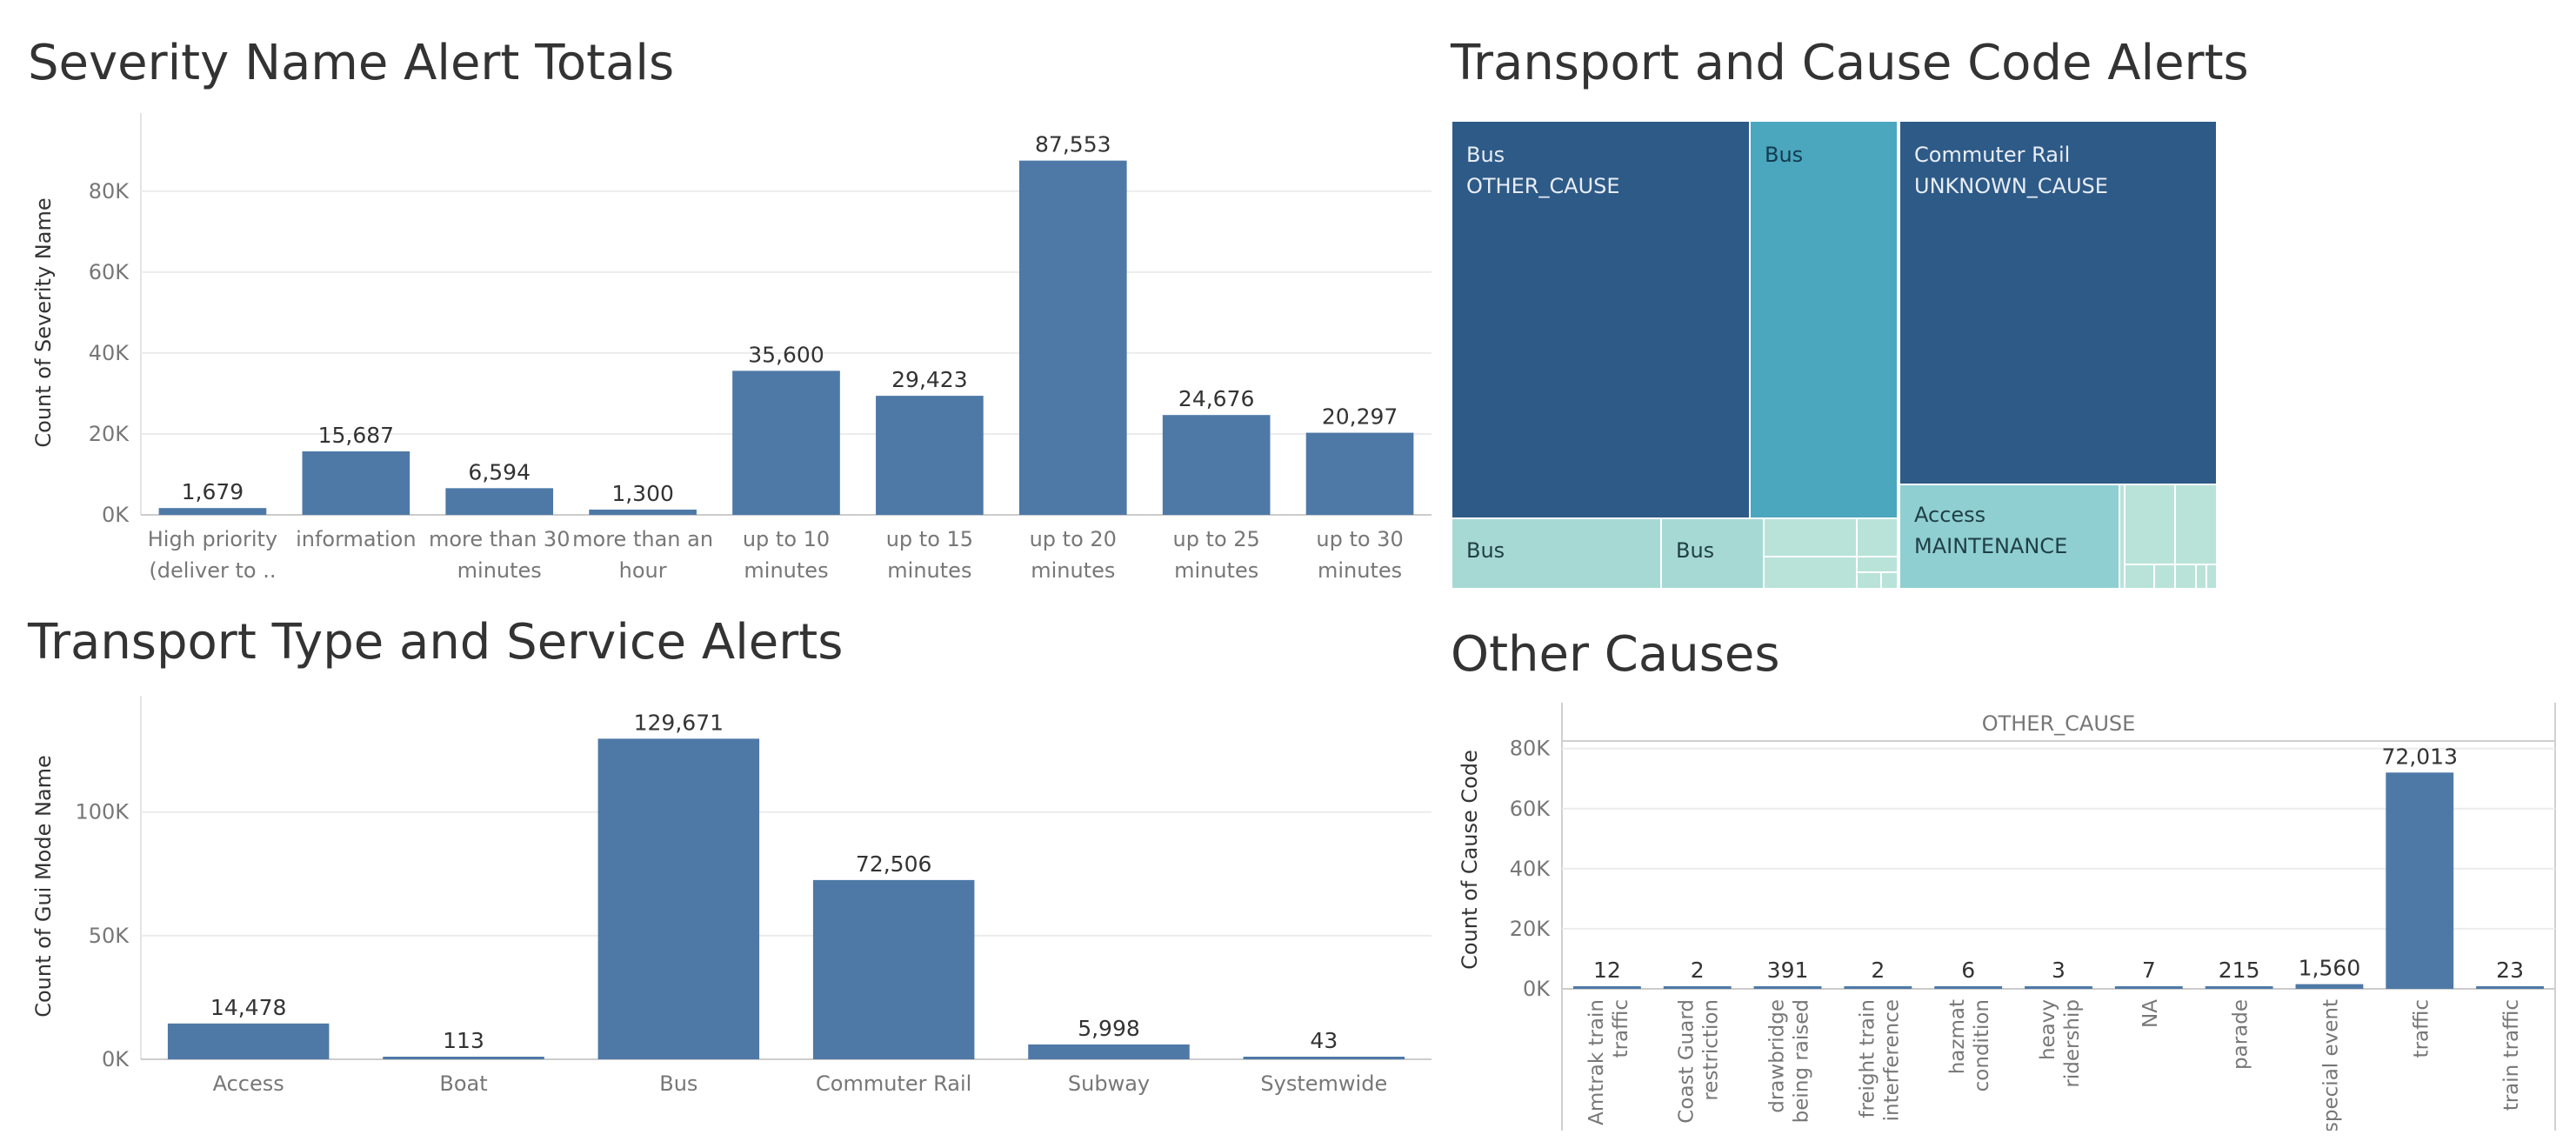  What do you see at coordinates (463, 1084) in the screenshot?
I see `x-tick-label: Boat` at bounding box center [463, 1084].